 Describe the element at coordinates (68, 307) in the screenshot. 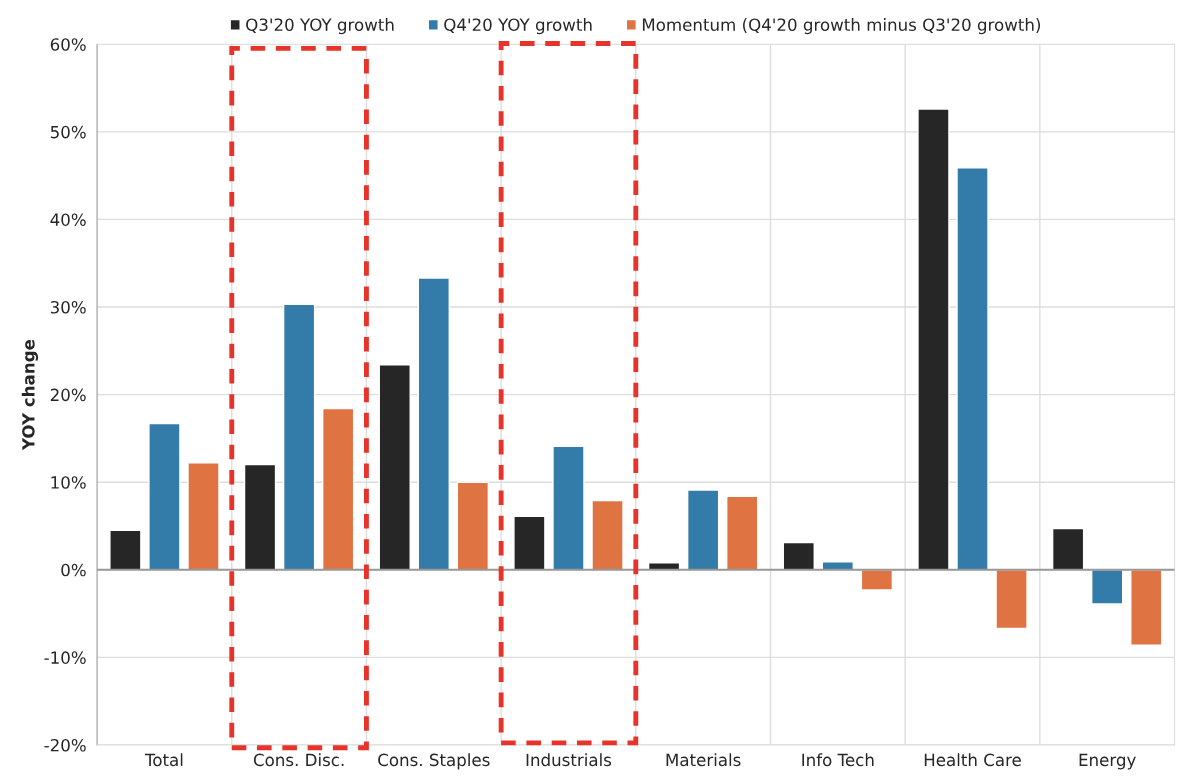

I see `y-tick-label: 30%` at that location.